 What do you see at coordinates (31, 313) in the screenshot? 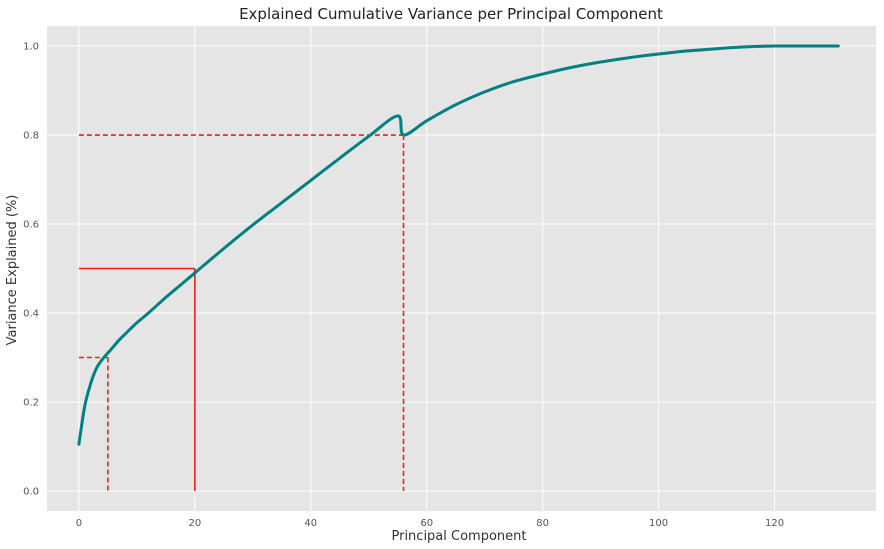
I see `y-tick-label: 0.4` at bounding box center [31, 313].